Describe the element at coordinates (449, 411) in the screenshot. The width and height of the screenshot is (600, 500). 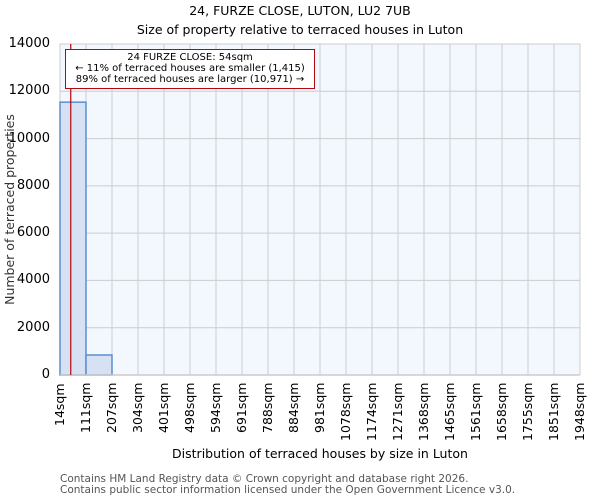
I see `x-tick-label: 1465sqm` at that location.